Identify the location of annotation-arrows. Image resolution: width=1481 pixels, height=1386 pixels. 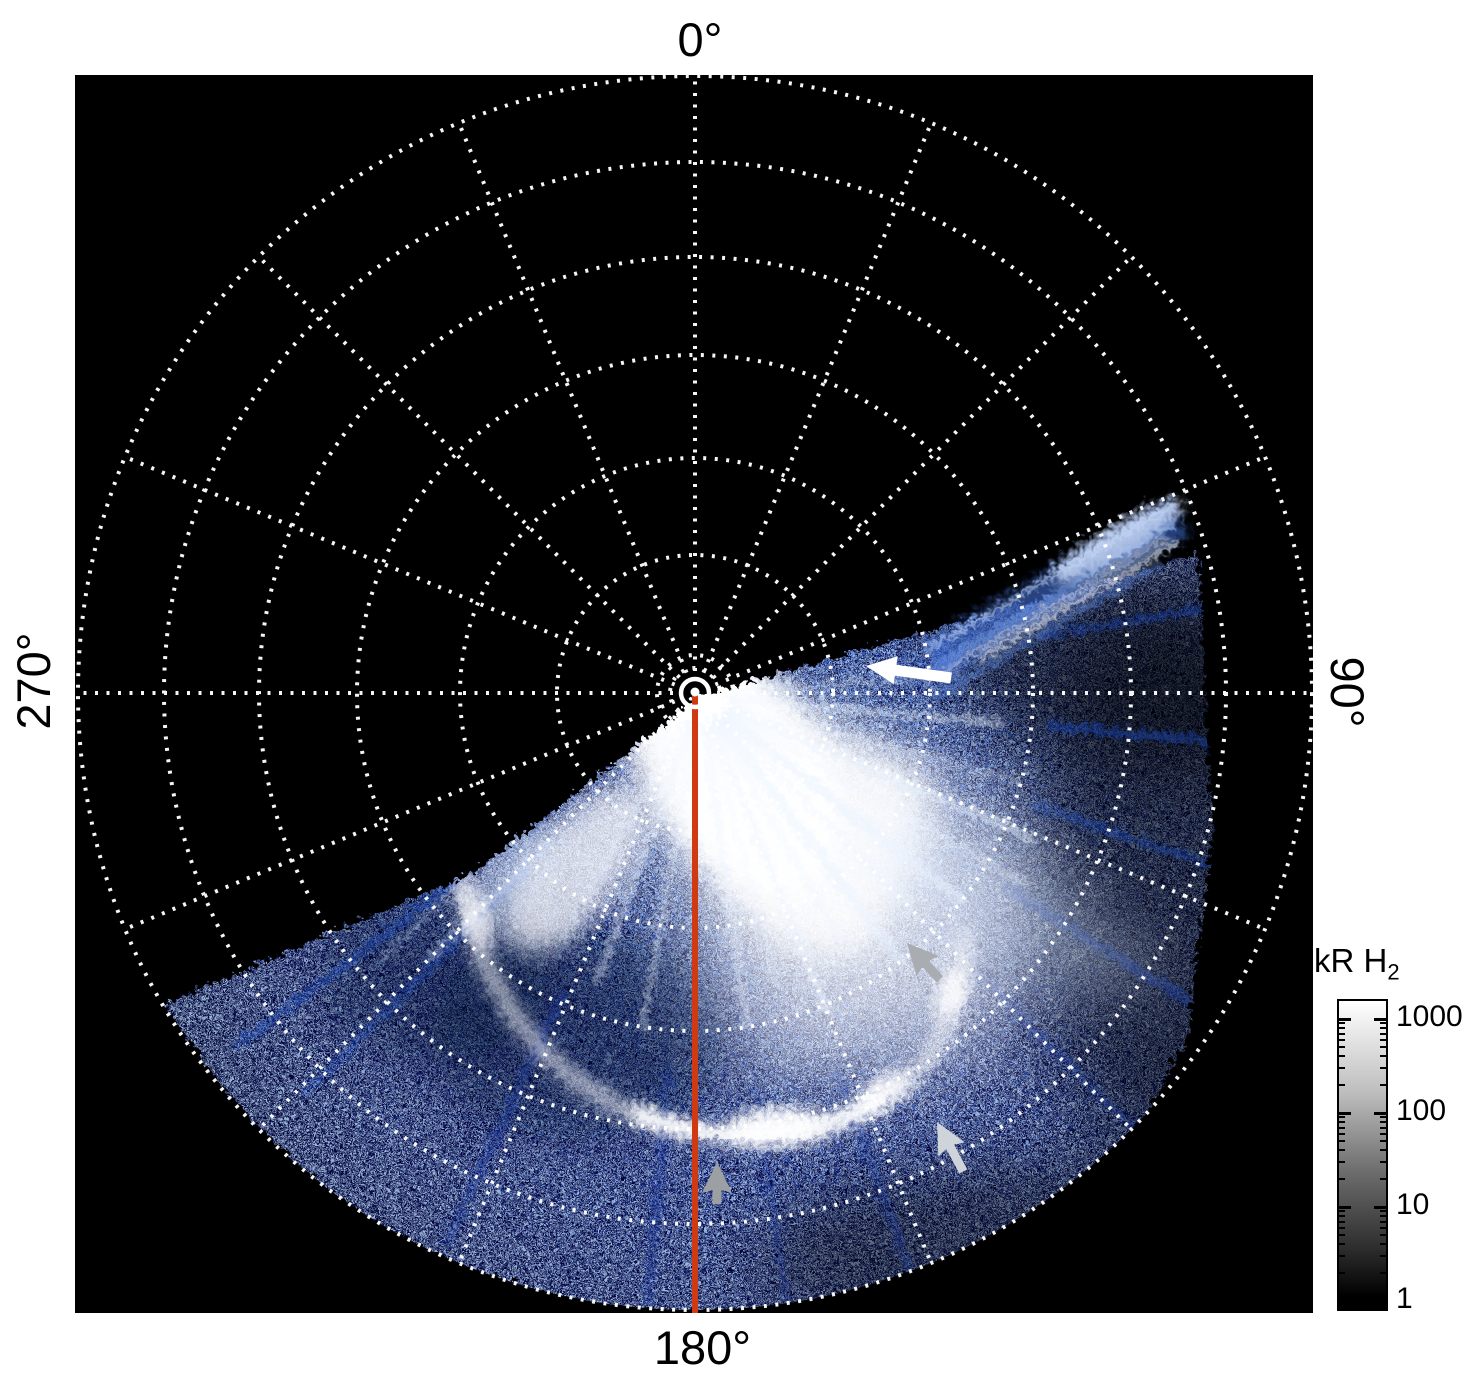
(835, 930).